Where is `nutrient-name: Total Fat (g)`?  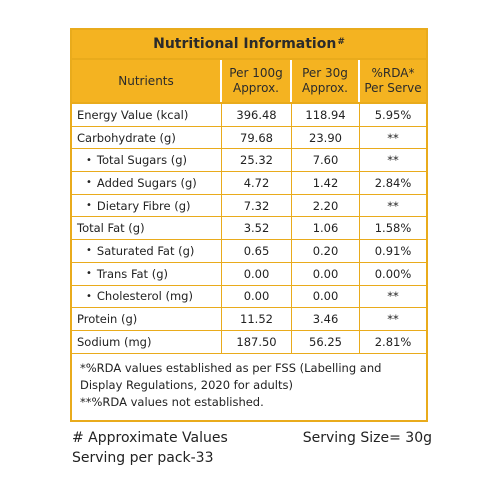 nutrient-name: Total Fat (g) is located at coordinates (111, 228).